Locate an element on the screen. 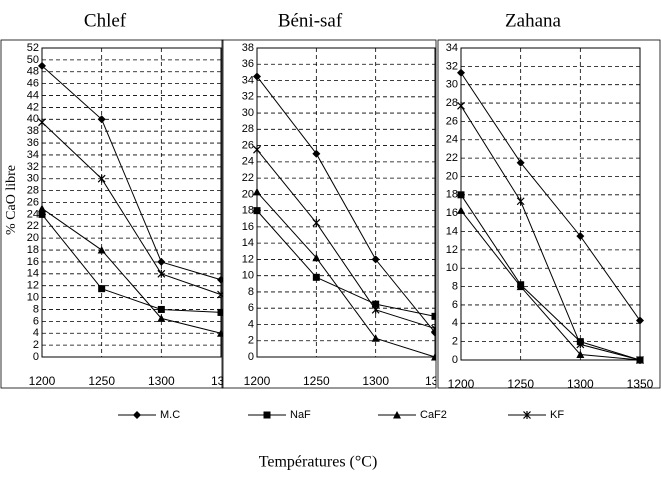 Image resolution: width=661 pixels, height=478 pixels. chart-title: Chlef is located at coordinates (105, 20).